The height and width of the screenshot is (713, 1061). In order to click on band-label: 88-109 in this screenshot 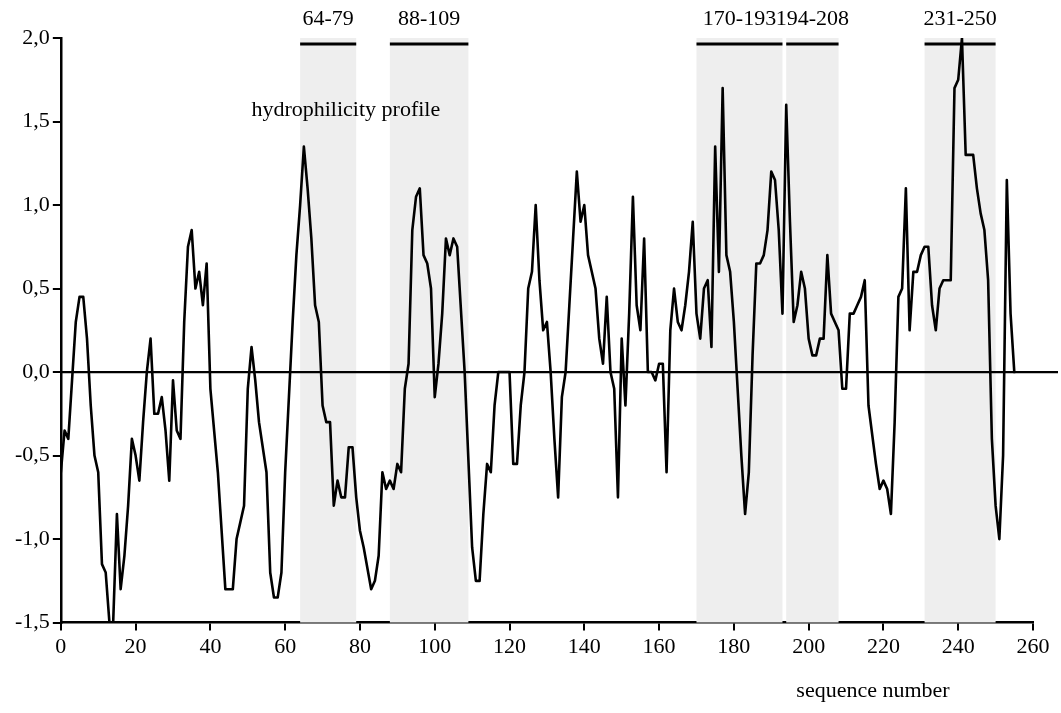, I will do `click(429, 17)`.